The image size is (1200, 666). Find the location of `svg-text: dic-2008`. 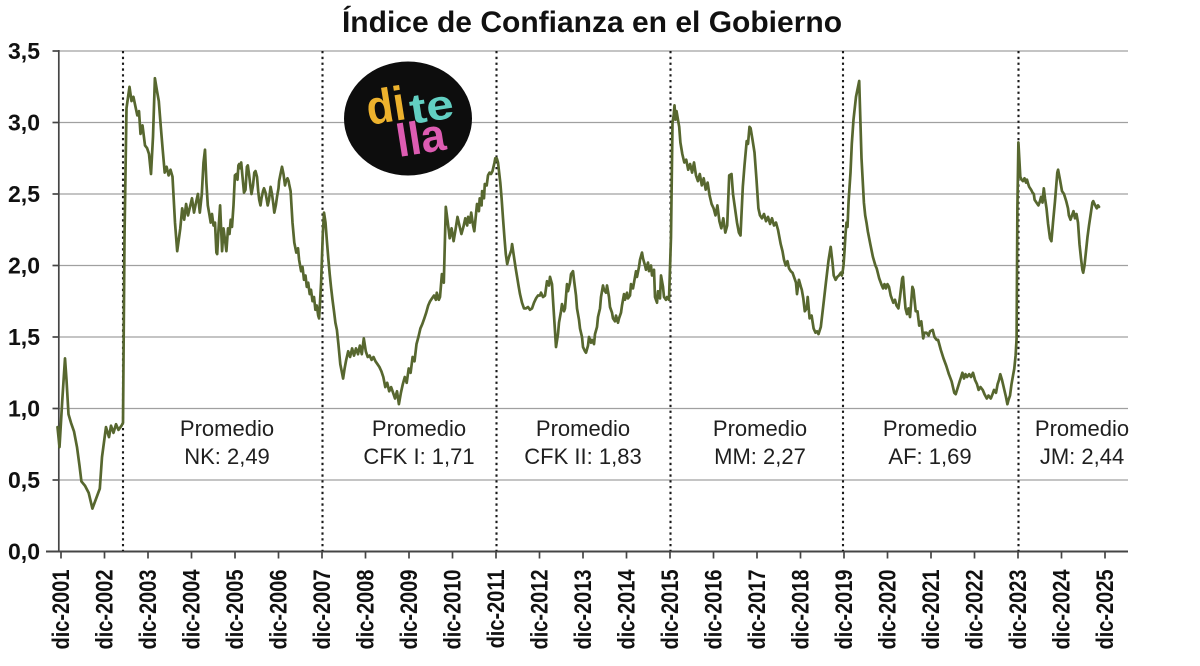

svg-text: dic-2008 is located at coordinates (365, 610).